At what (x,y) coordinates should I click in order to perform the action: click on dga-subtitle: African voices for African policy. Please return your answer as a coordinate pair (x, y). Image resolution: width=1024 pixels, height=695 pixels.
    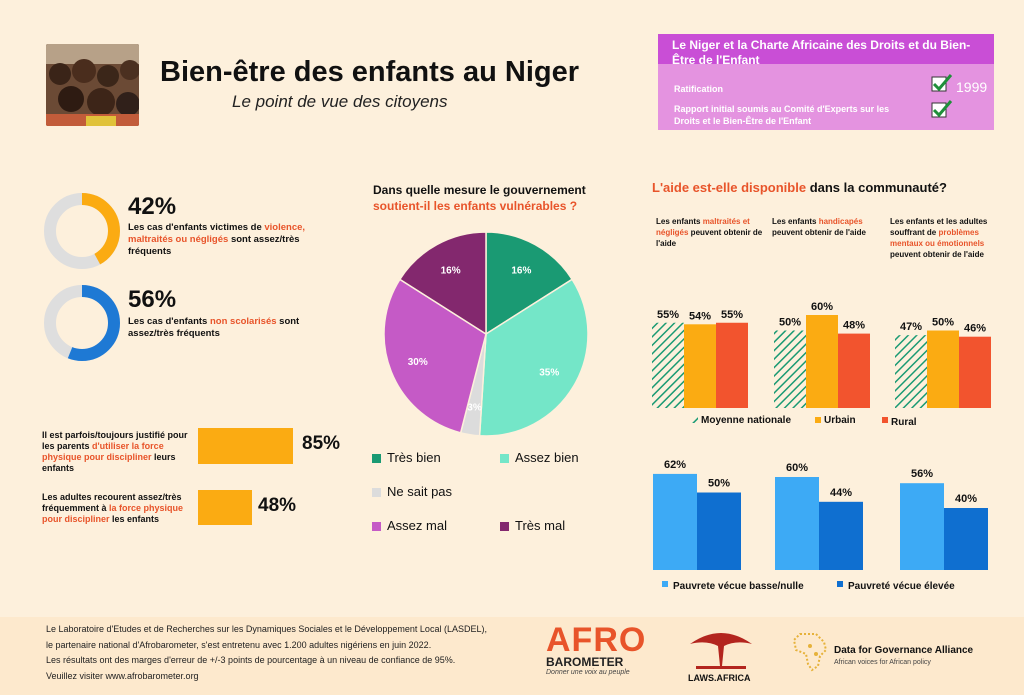
    Looking at the image, I should click on (882, 662).